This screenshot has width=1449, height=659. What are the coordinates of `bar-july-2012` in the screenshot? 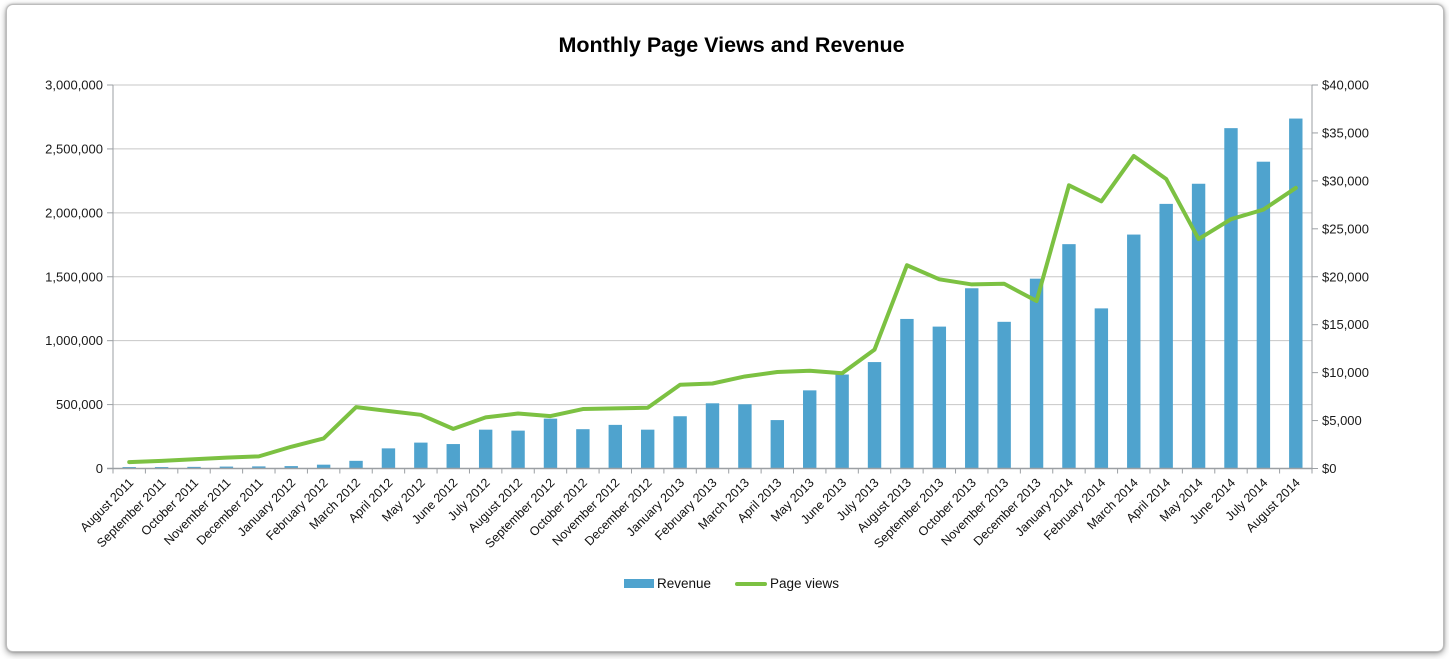 It's located at (485, 449).